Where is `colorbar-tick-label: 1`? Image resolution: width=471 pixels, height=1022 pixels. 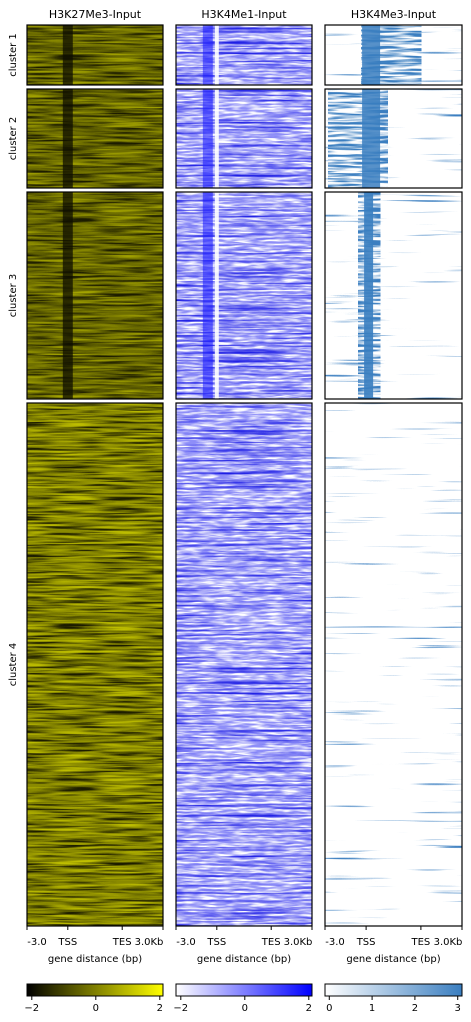
colorbar-tick-label: 1 is located at coordinates (372, 1008).